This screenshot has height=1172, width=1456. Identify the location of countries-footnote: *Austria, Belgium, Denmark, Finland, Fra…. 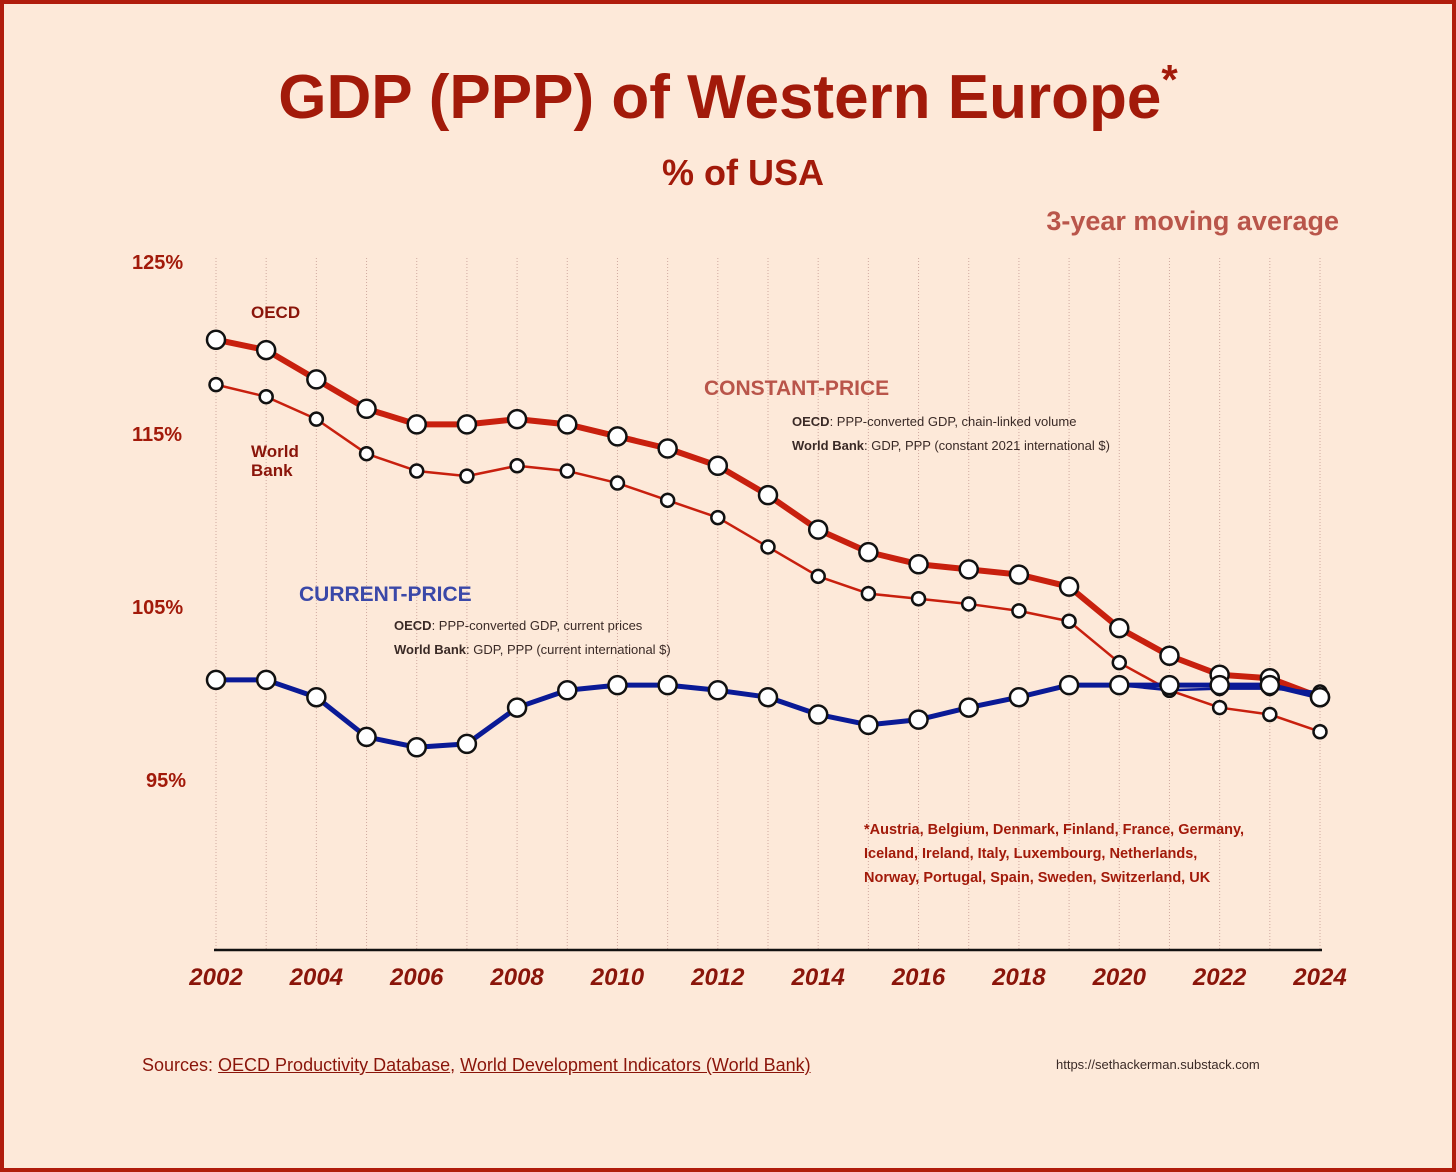
(1054, 854).